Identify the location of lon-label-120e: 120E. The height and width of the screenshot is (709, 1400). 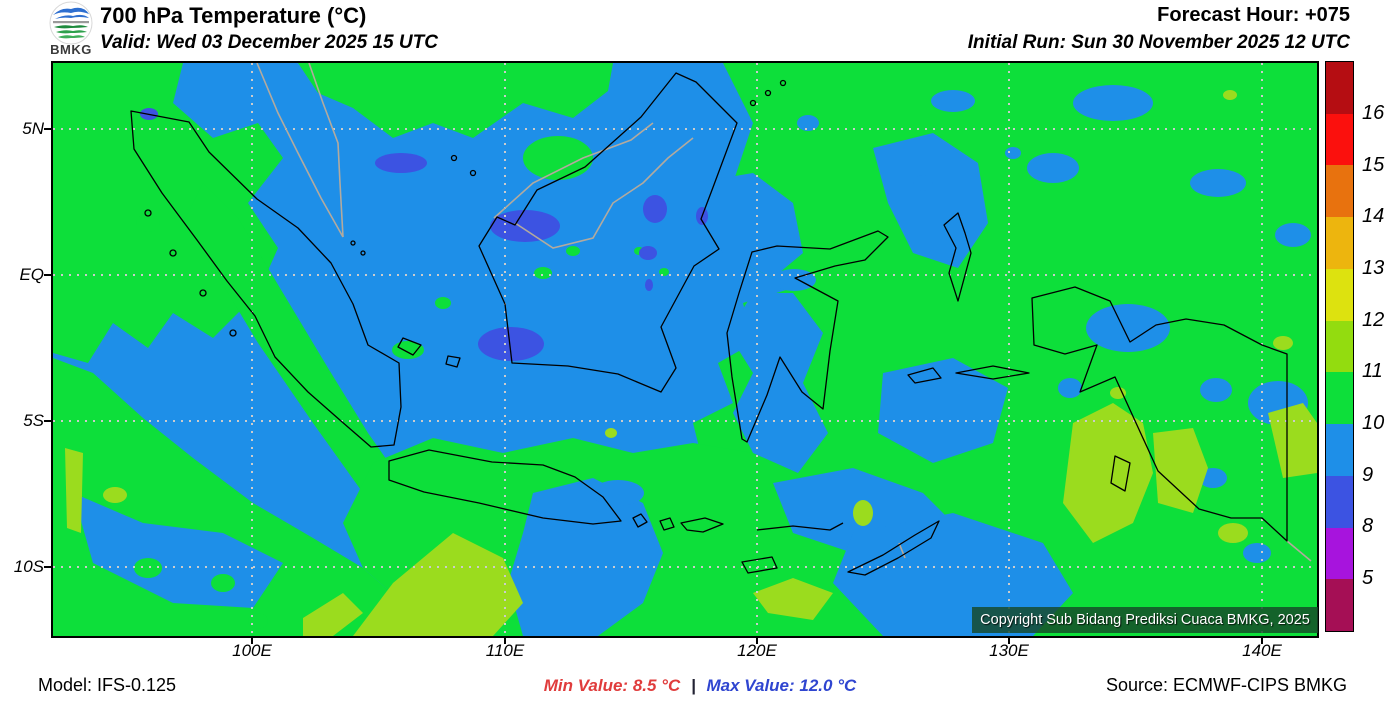
(757, 650).